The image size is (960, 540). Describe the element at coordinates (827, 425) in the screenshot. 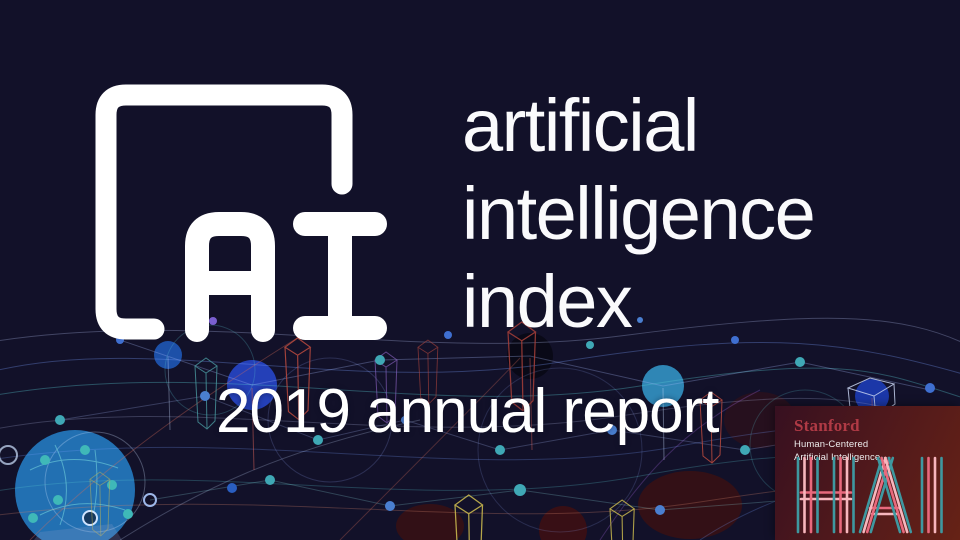

I see `stanford-wordmark: Stanford` at that location.